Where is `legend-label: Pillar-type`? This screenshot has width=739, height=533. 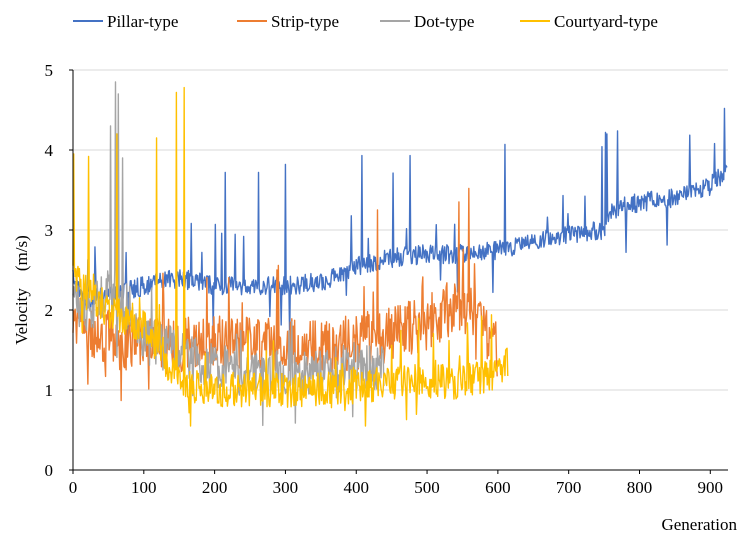
legend-label: Pillar-type is located at coordinates (142, 21).